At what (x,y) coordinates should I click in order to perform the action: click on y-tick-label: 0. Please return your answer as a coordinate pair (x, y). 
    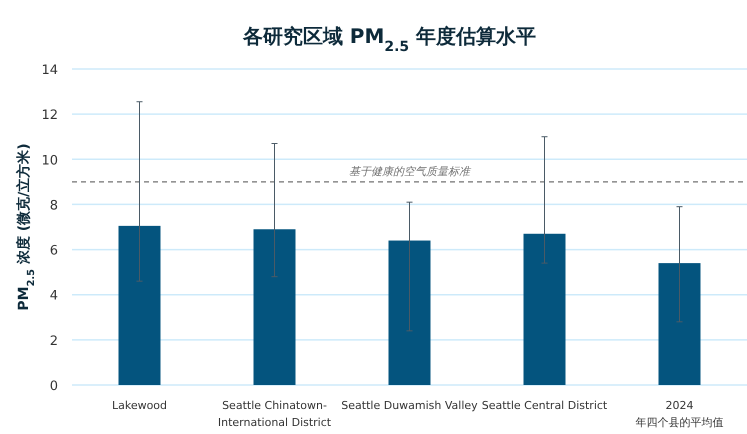
    Looking at the image, I should click on (54, 386).